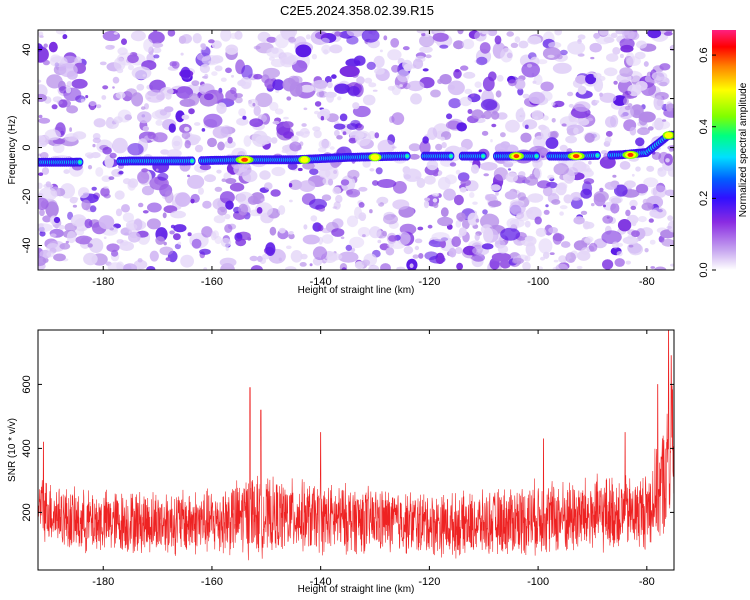  What do you see at coordinates (704, 269) in the screenshot?
I see `colorbar-tick-label: 0.0` at bounding box center [704, 269].